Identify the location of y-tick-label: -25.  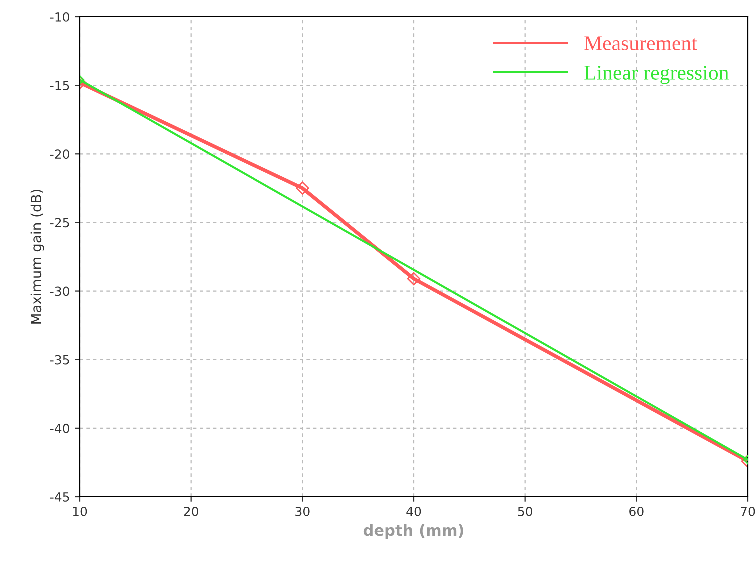
(60, 223).